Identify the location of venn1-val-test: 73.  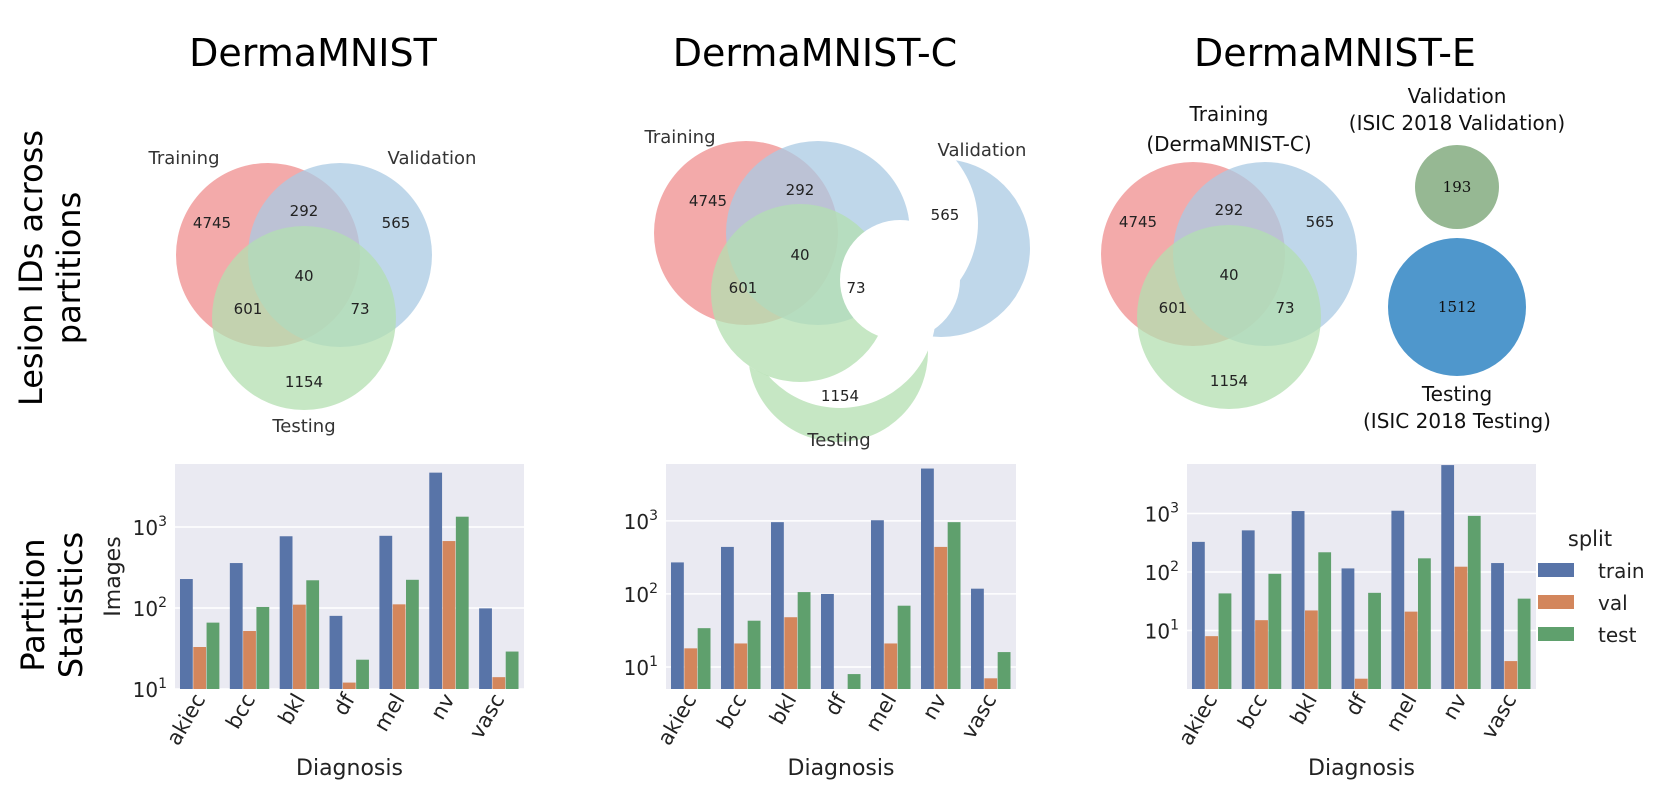
(359, 309).